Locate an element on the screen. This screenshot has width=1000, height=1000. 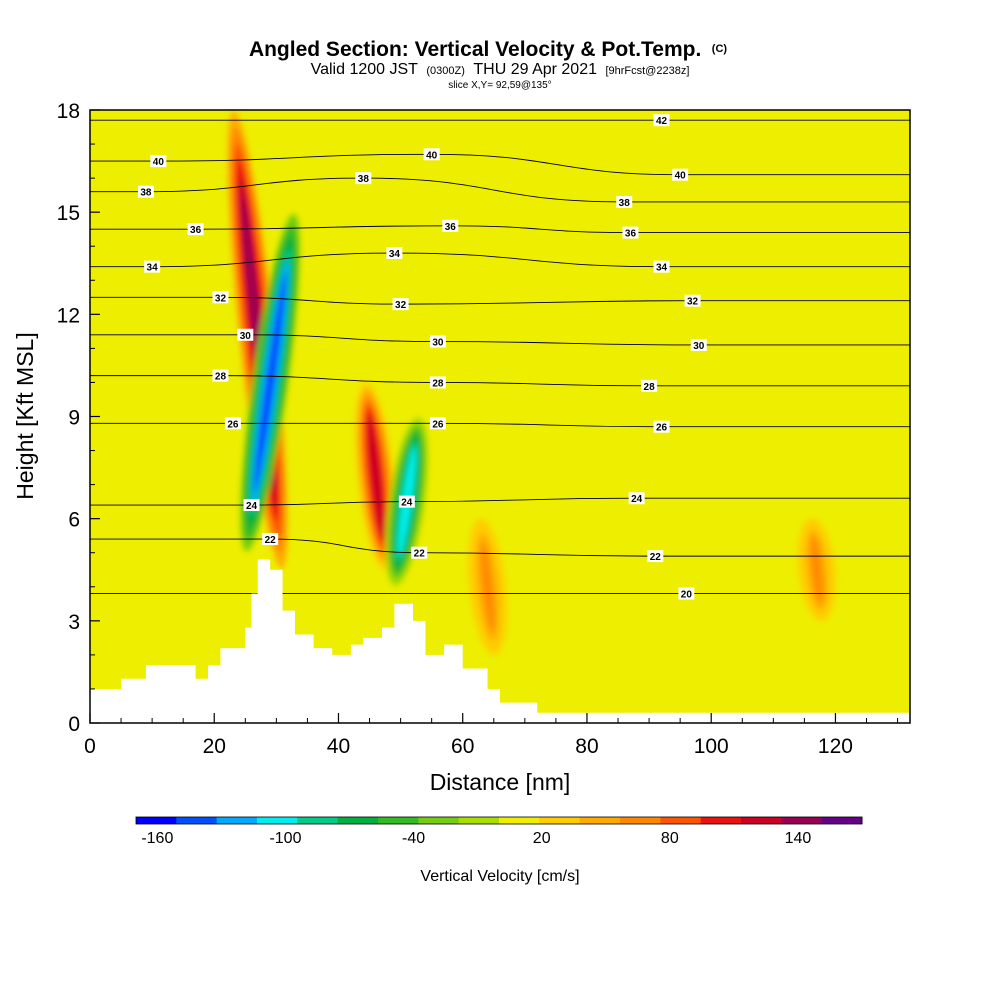
colorbar-tick-label: 140 is located at coordinates (798, 838).